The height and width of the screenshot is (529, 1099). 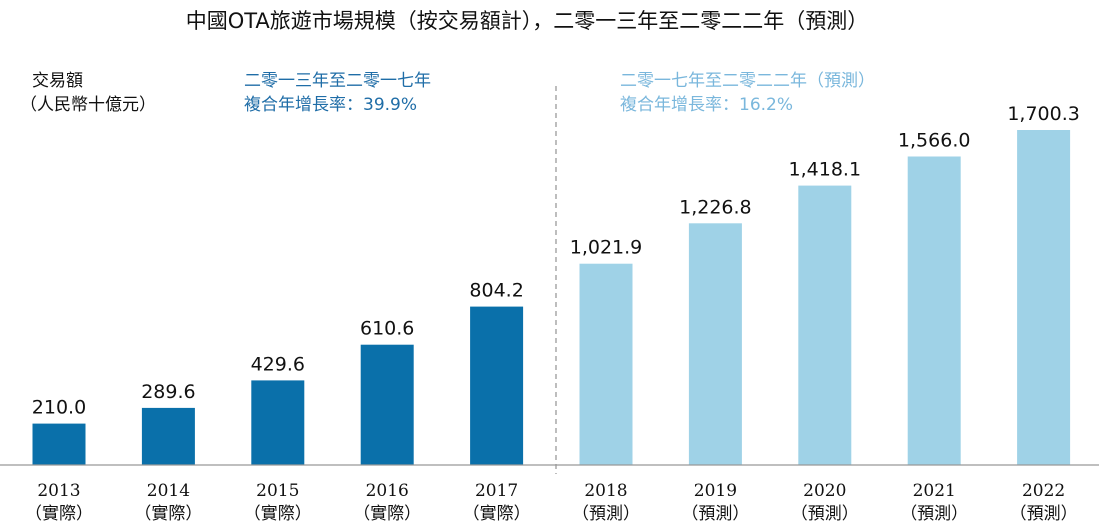 I want to click on bar-2017, so click(x=497, y=385).